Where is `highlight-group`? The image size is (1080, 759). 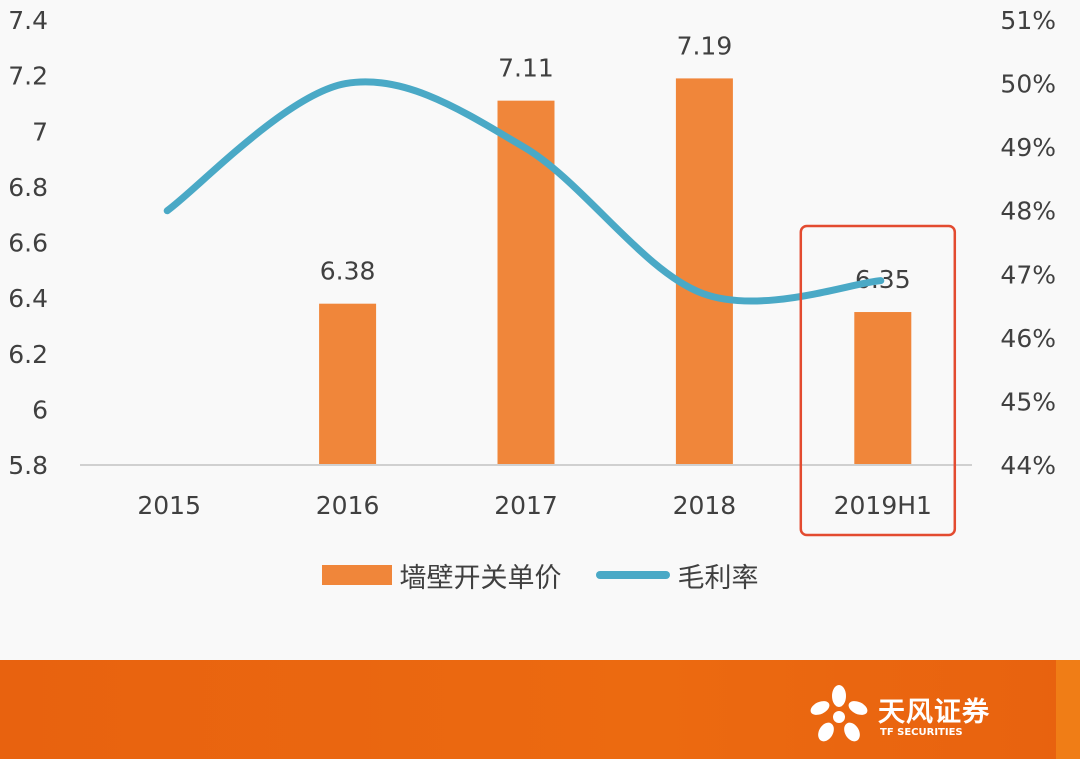 highlight-group is located at coordinates (878, 380).